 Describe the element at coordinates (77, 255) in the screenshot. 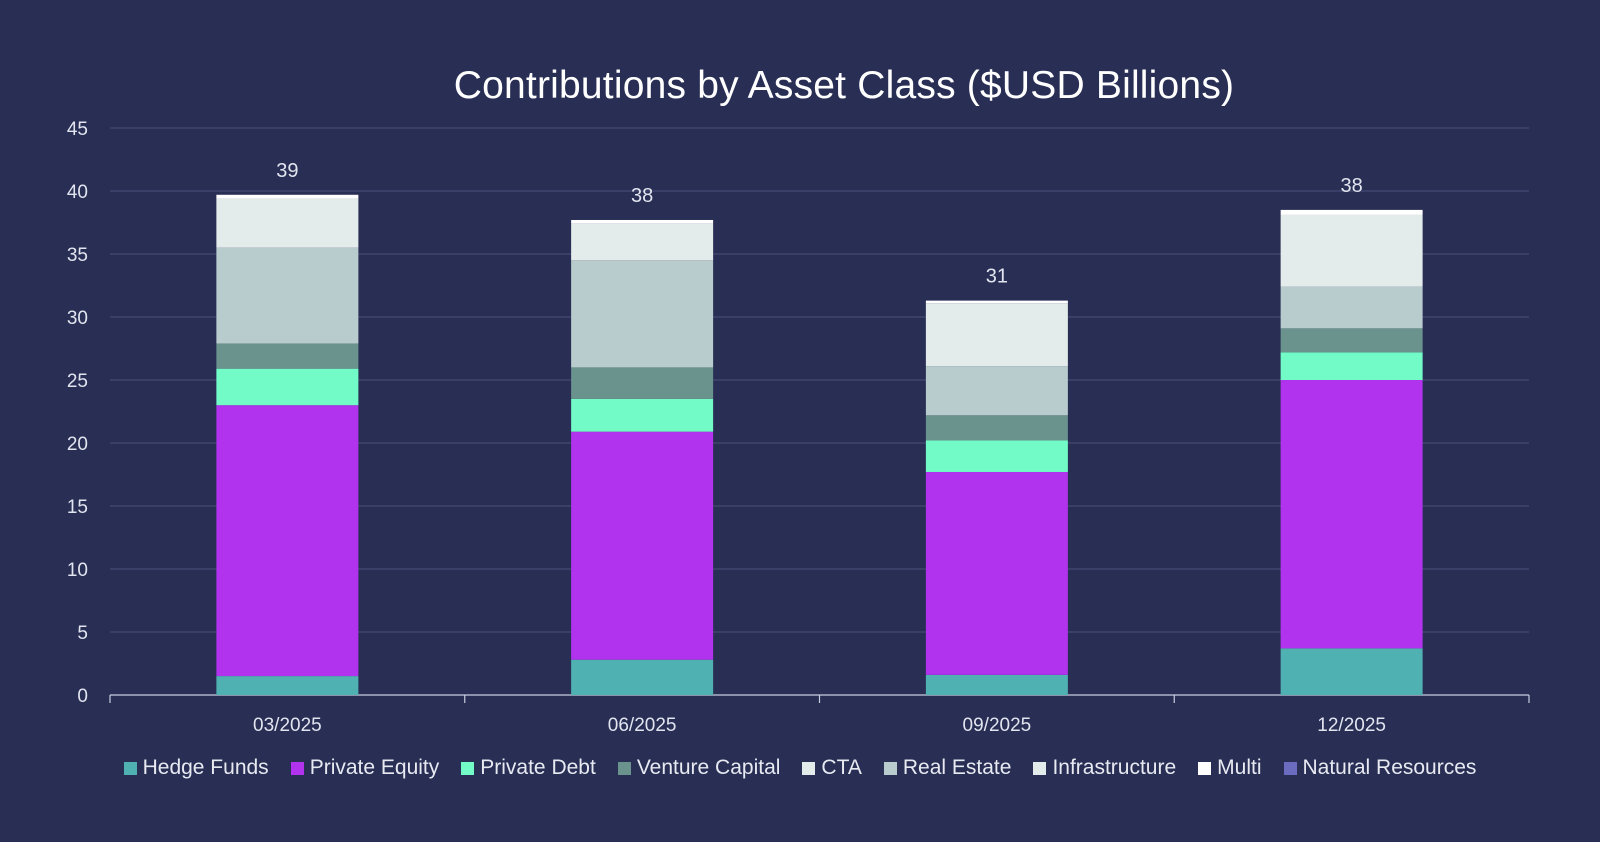

I see `y-tick-label: 35` at that location.